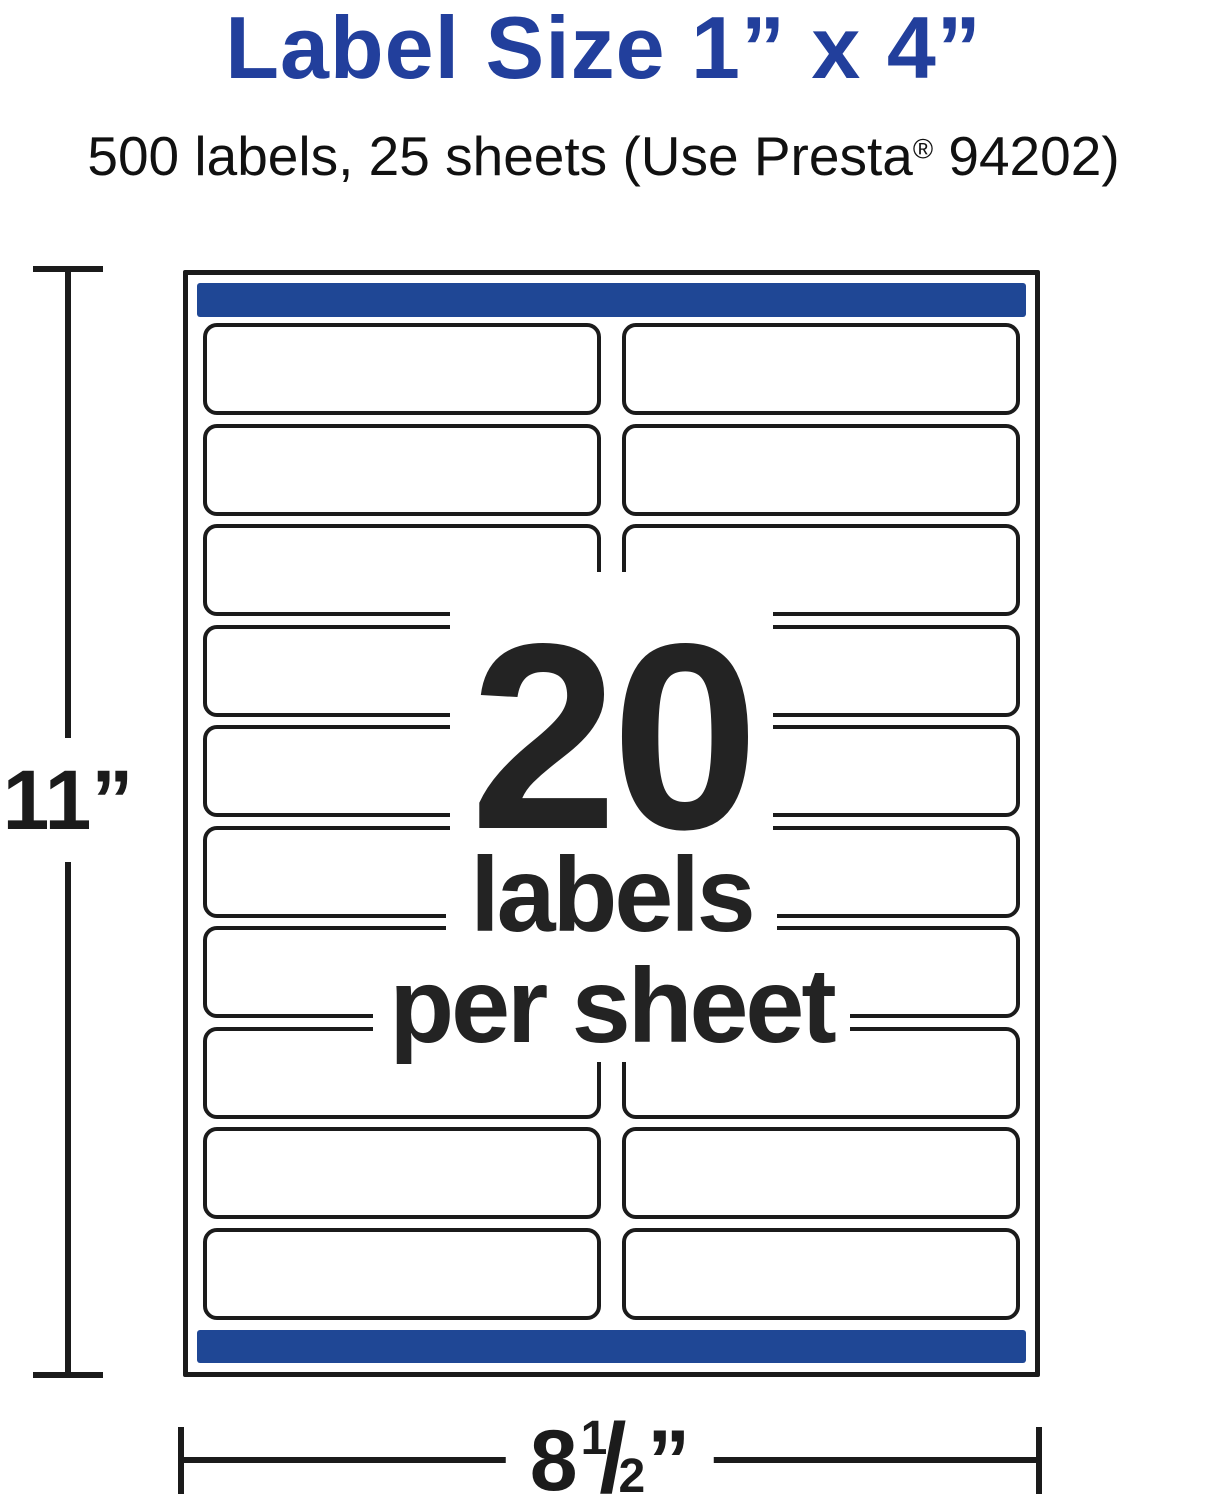 The height and width of the screenshot is (1500, 1207). Describe the element at coordinates (553, 1456) in the screenshot. I see `width-whole-number: 8` at that location.